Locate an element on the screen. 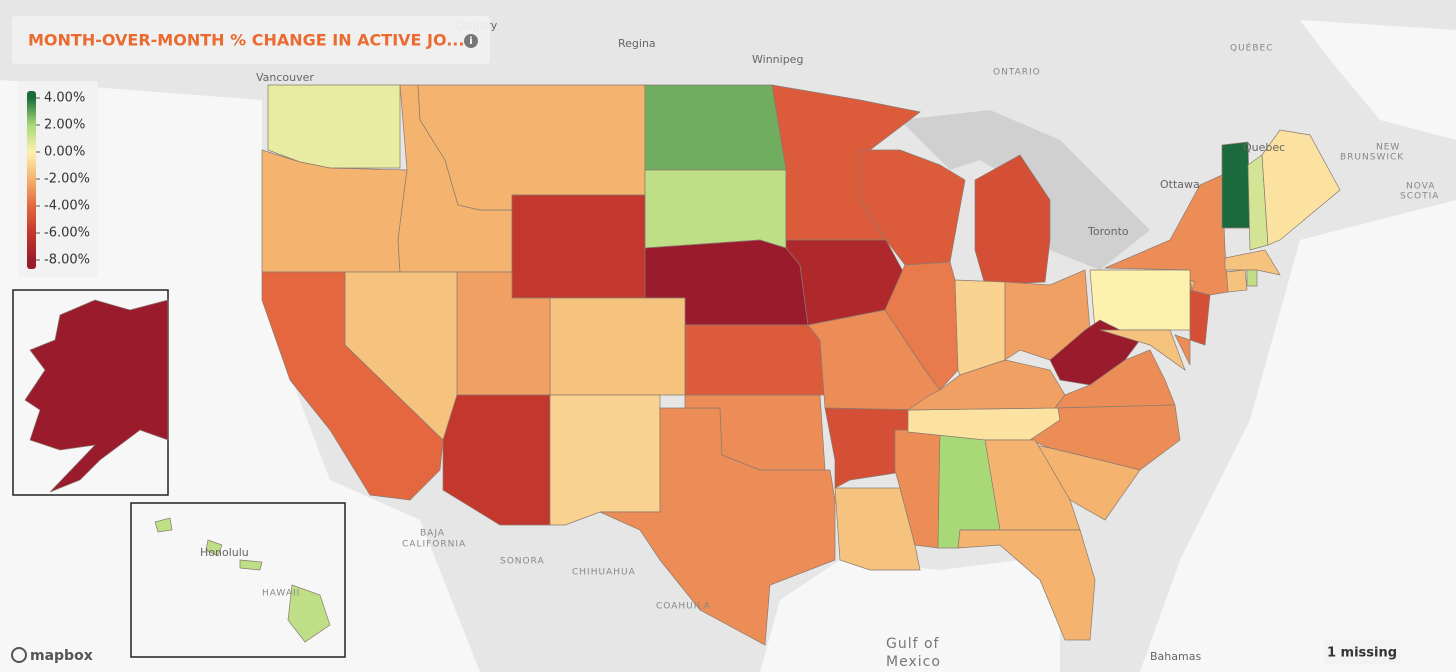  missing-badge is located at coordinates (1362, 652).